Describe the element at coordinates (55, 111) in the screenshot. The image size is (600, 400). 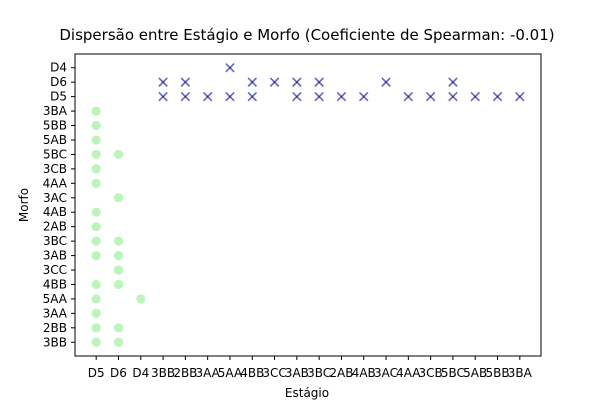
I see `y-tick-label: 3BA` at that location.